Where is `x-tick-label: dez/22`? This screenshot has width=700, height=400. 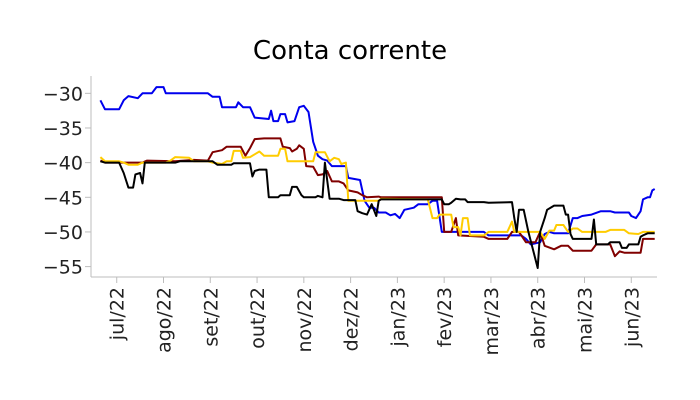
x-tick-label: dez/22 is located at coordinates (352, 319).